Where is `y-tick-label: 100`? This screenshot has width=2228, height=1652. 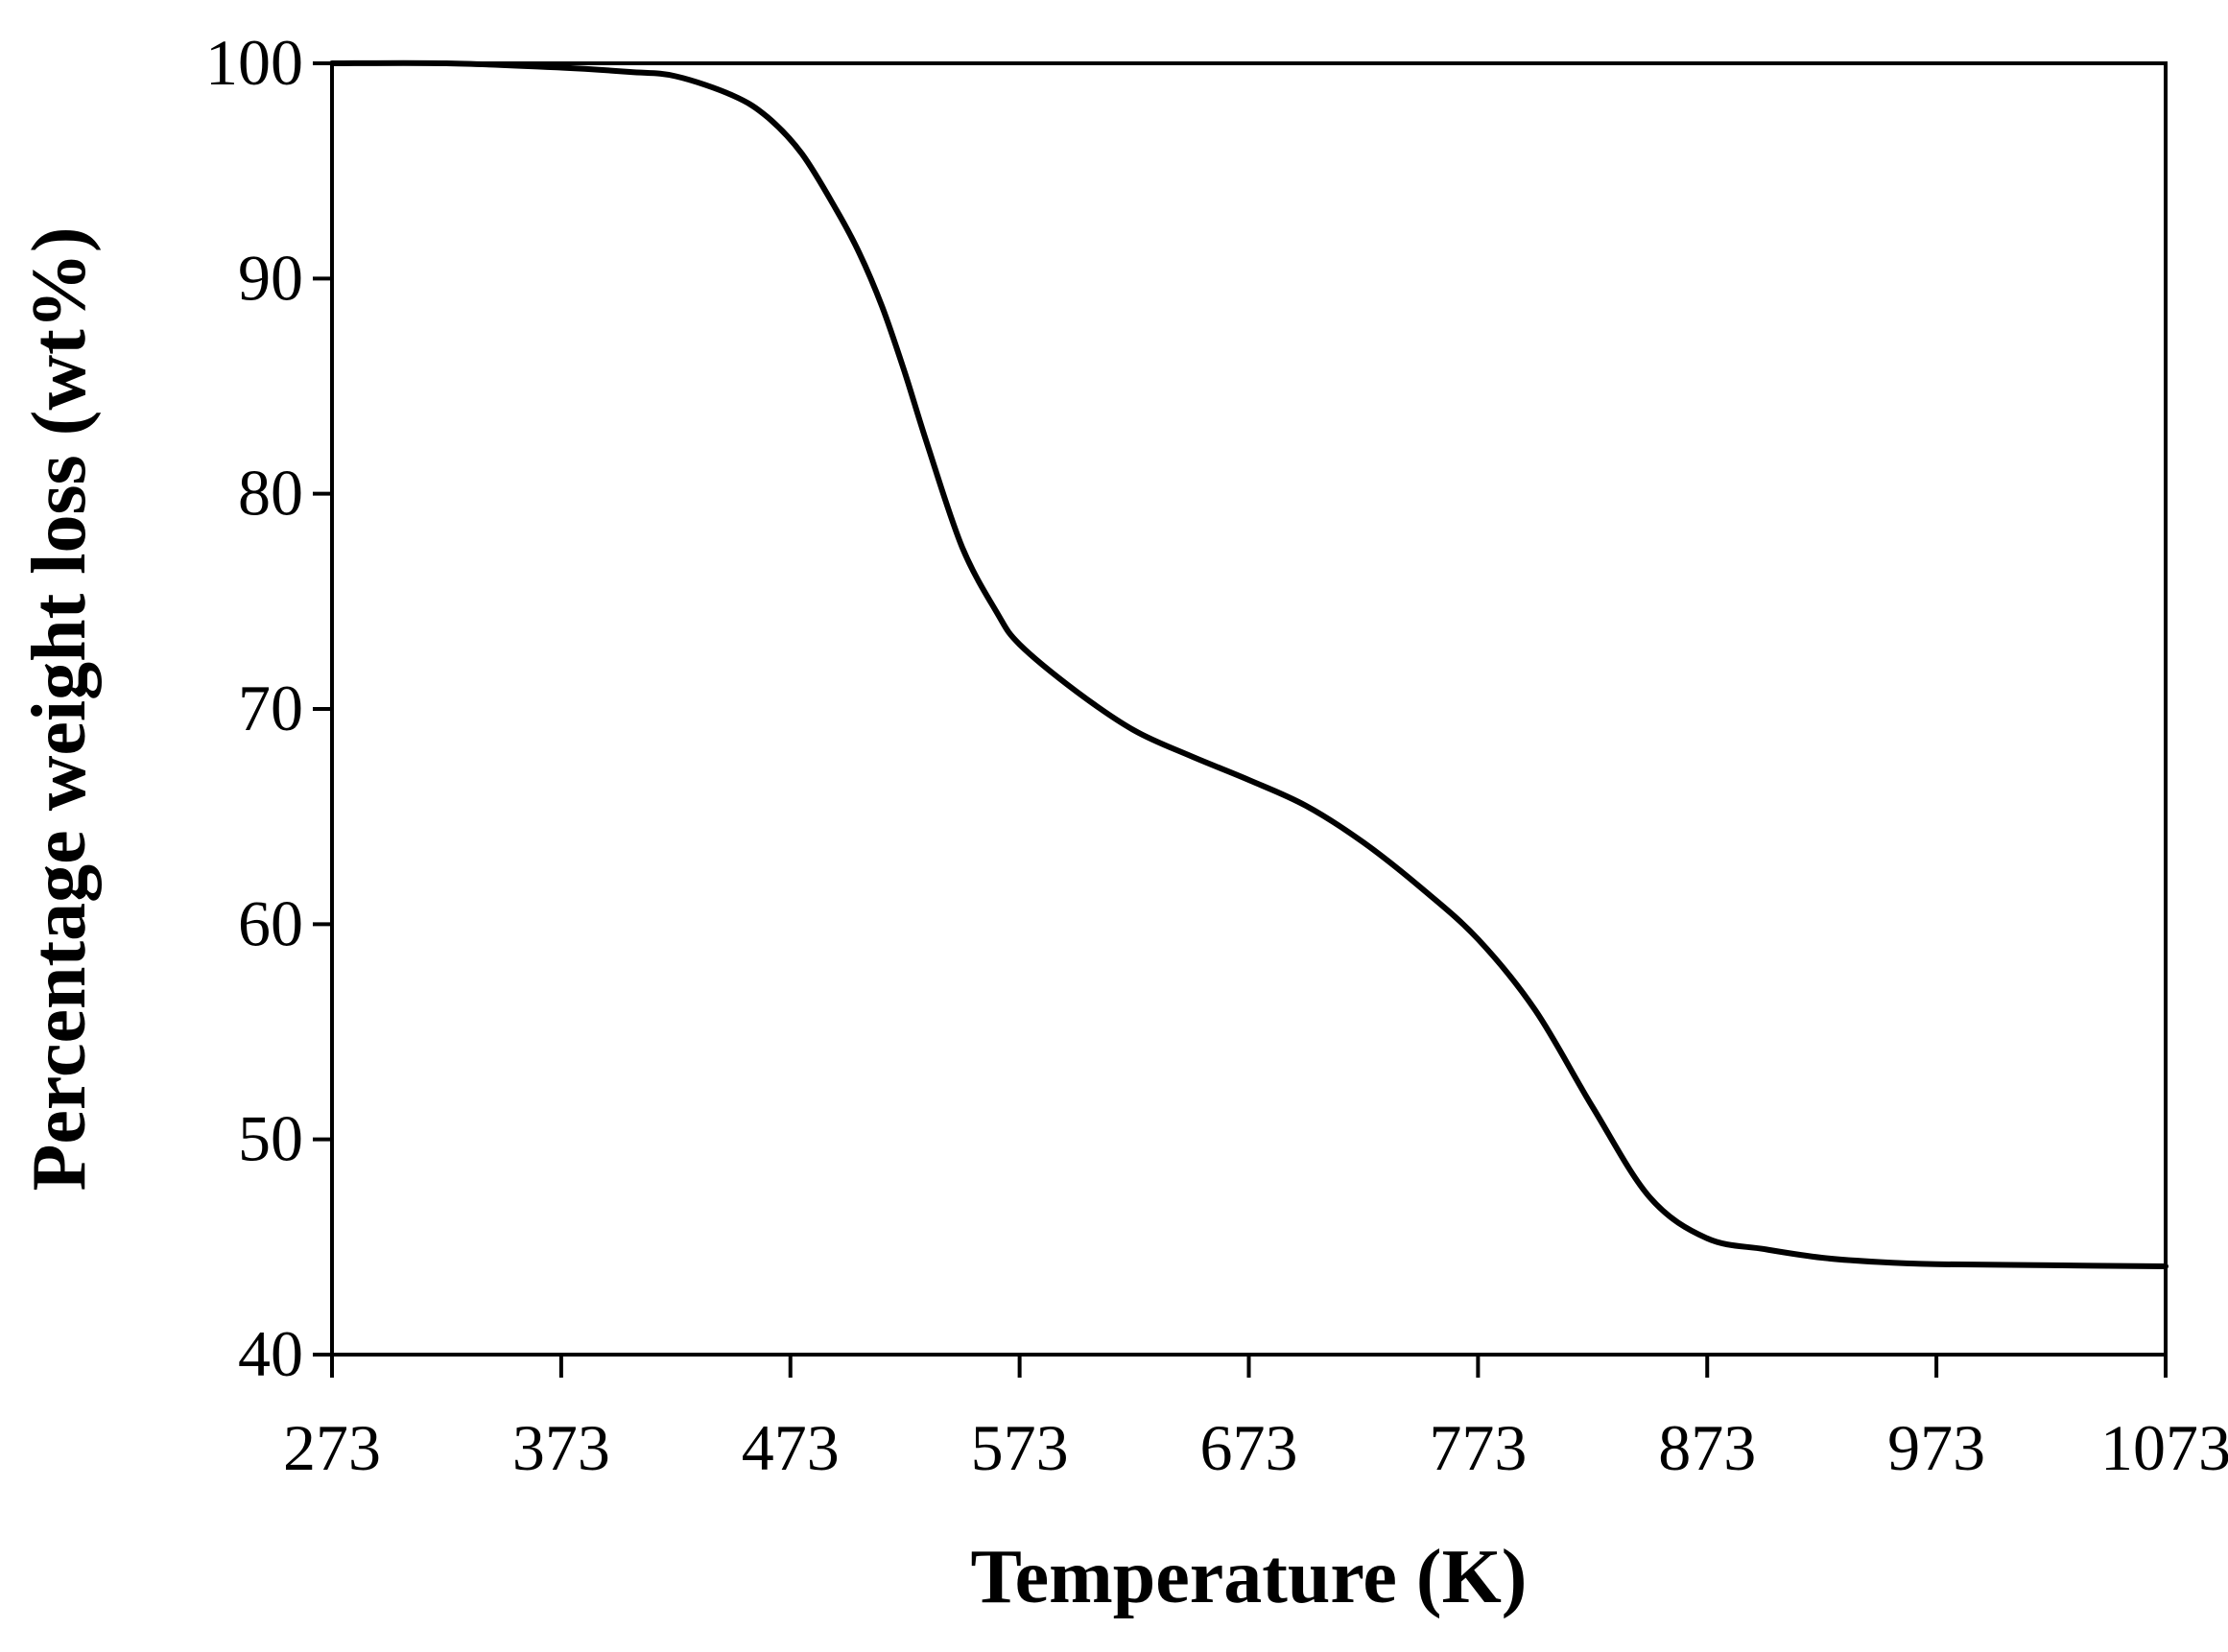 y-tick-label: 100 is located at coordinates (254, 63).